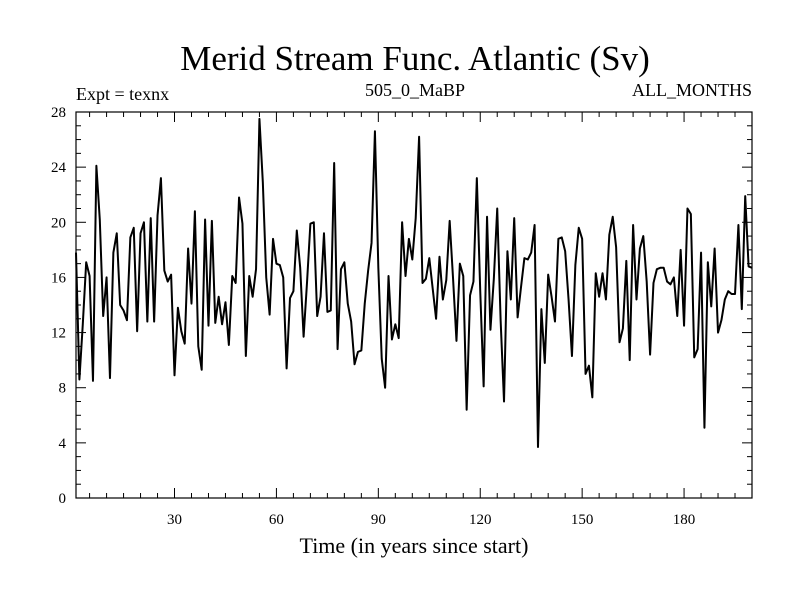 The width and height of the screenshot is (800, 600). Describe the element at coordinates (63, 444) in the screenshot. I see `y-tick-label: 4` at that location.